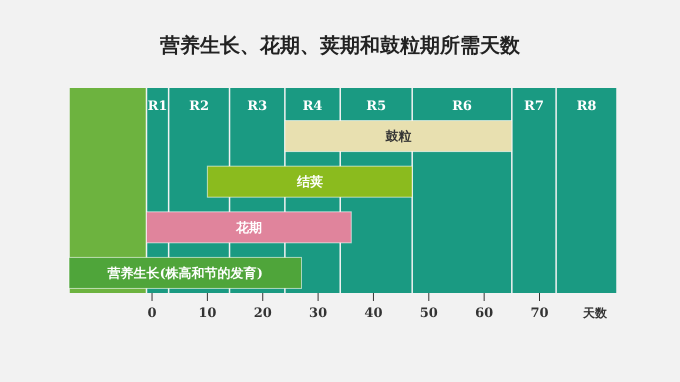  Describe the element at coordinates (312, 106) in the screenshot. I see `band-label: R4` at that location.